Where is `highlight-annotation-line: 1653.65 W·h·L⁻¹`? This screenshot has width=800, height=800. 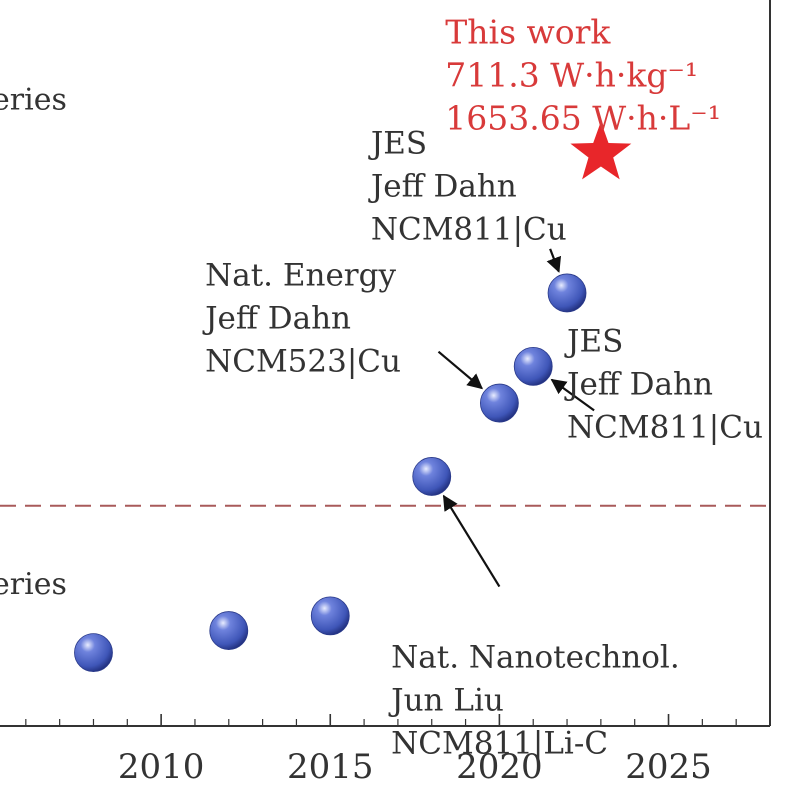 highlight-annotation-line: 1653.65 W·h·L⁻¹ is located at coordinates (583, 117).